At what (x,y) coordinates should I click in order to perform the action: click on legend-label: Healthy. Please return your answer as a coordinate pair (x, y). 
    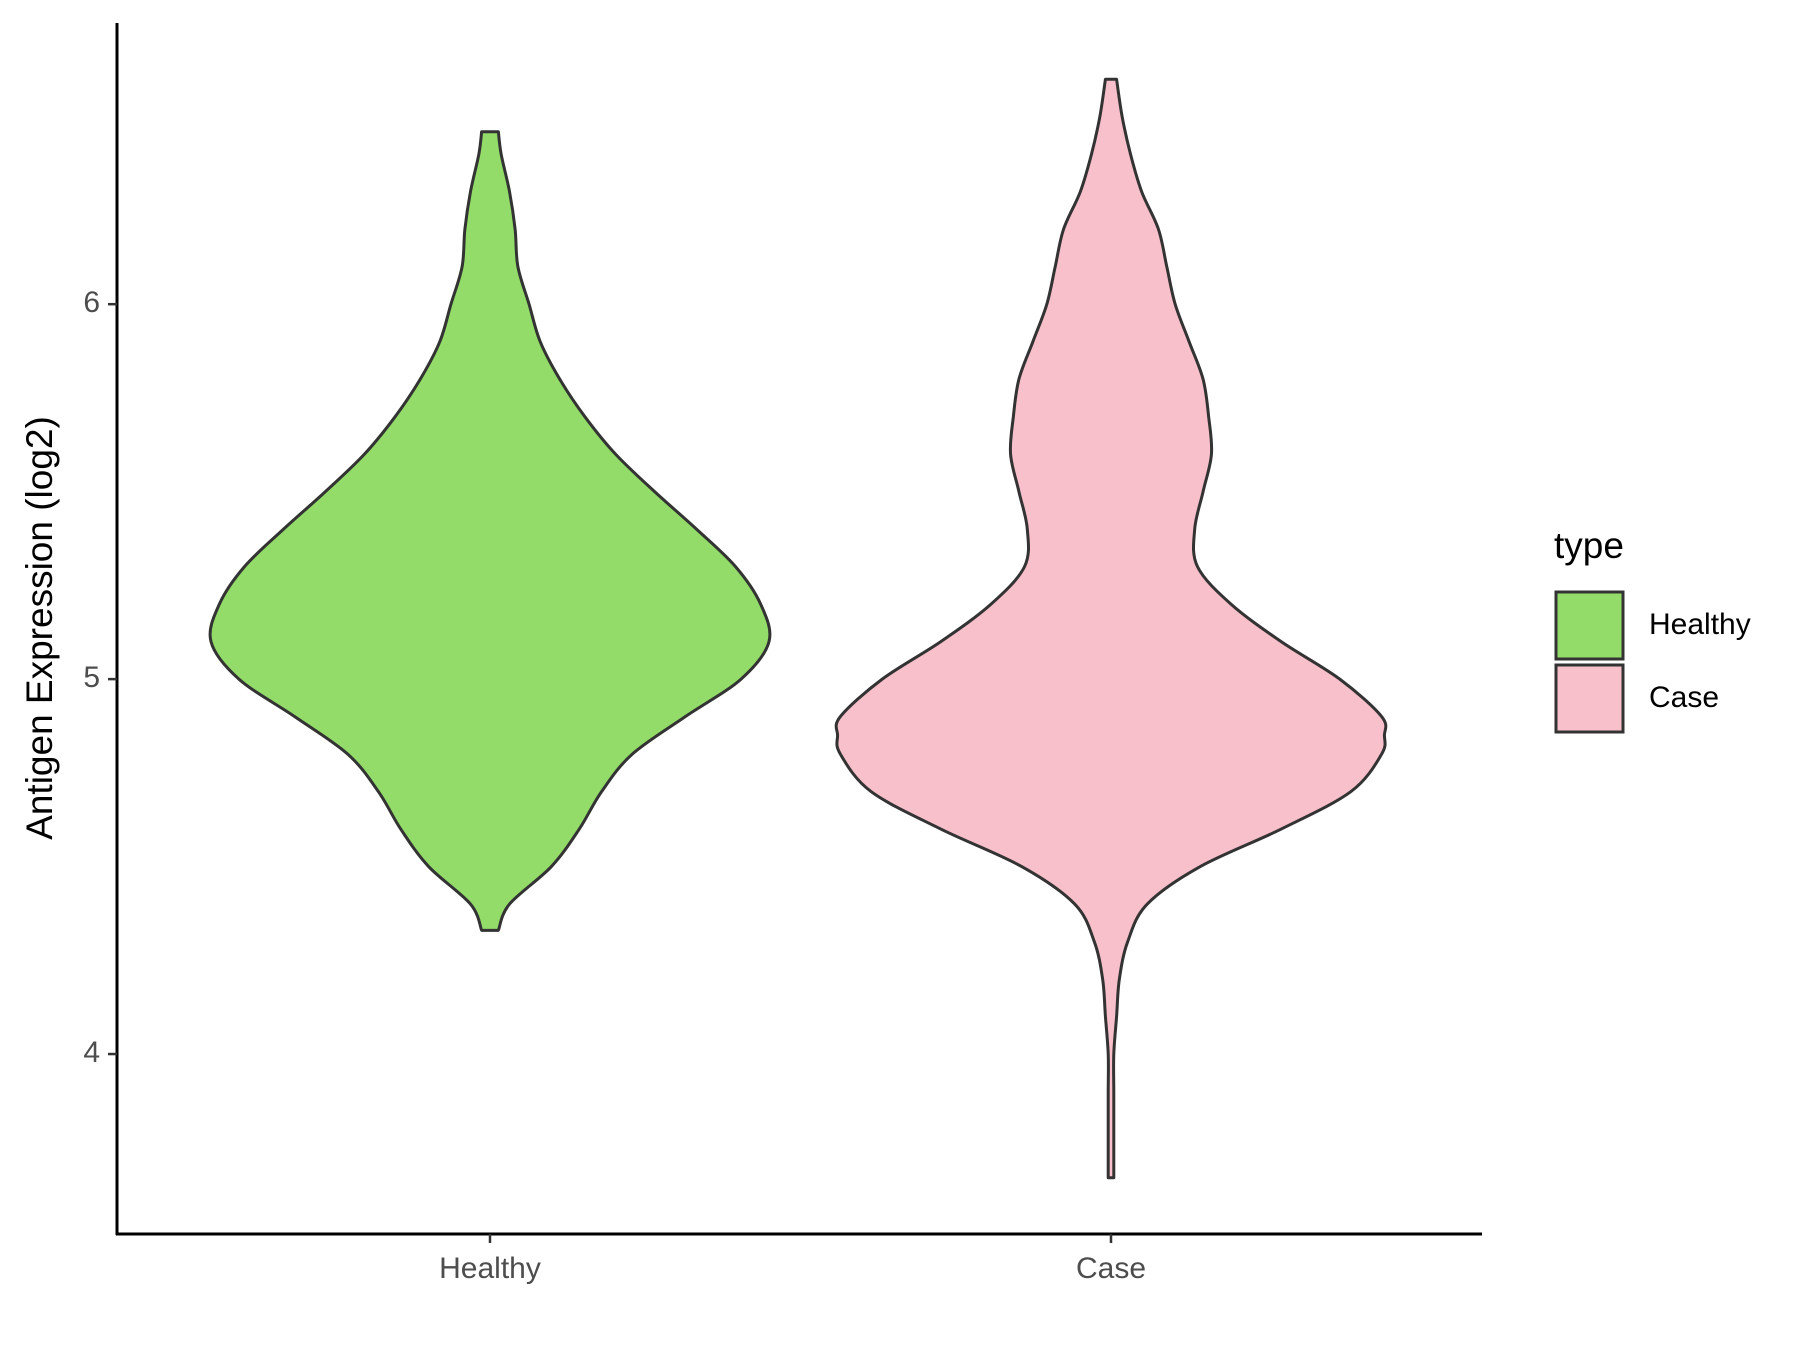
    Looking at the image, I should click on (1700, 624).